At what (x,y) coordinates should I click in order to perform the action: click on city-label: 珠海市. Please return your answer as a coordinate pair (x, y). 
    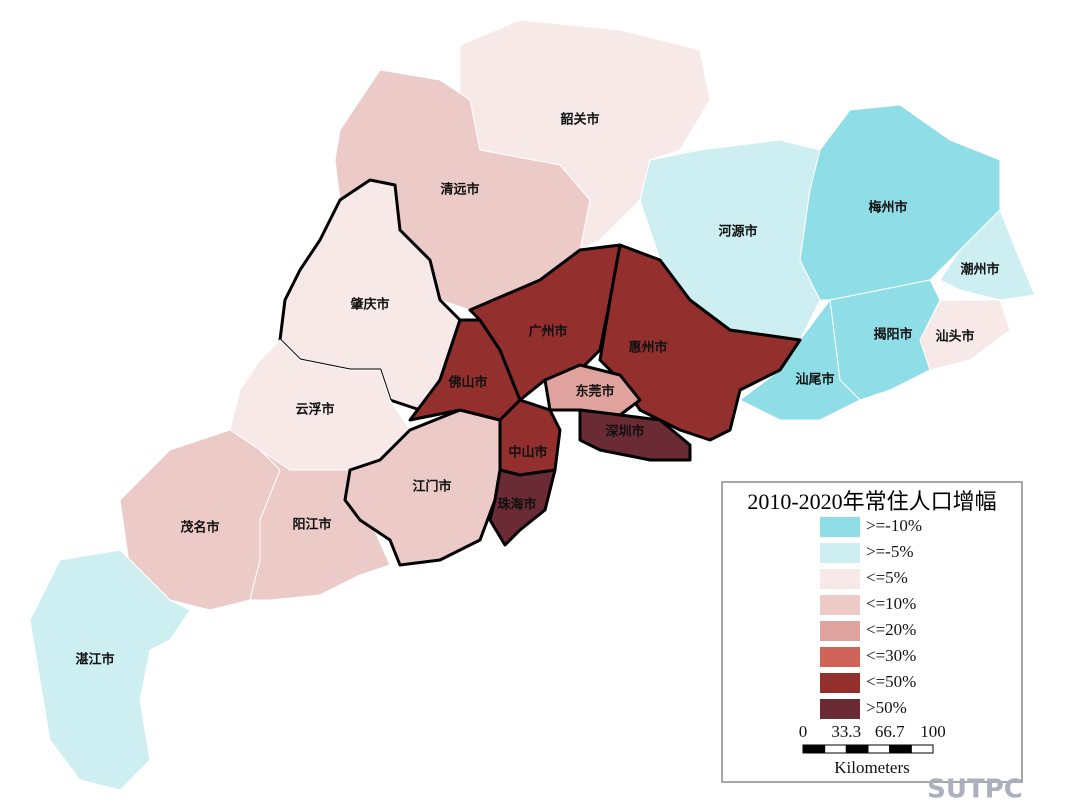
    Looking at the image, I should click on (516, 505).